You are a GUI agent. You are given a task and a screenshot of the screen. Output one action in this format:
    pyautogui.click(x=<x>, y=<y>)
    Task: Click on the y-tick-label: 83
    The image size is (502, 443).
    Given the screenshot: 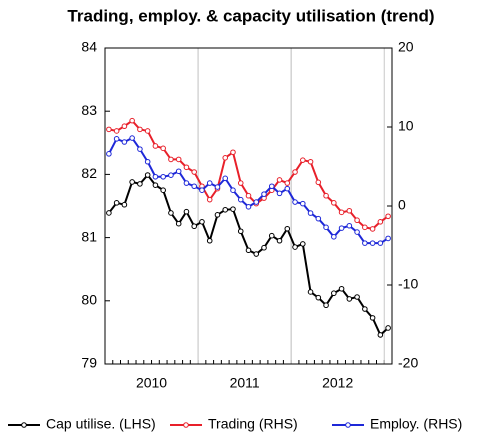 What is the action you would take?
    pyautogui.click(x=89, y=110)
    